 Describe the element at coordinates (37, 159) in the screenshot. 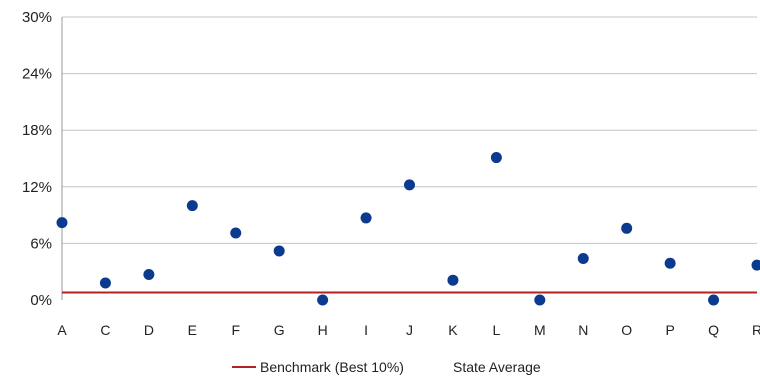

I see `y-axis-ticks: 0% 6% 12% 18% 24% 30%` at that location.